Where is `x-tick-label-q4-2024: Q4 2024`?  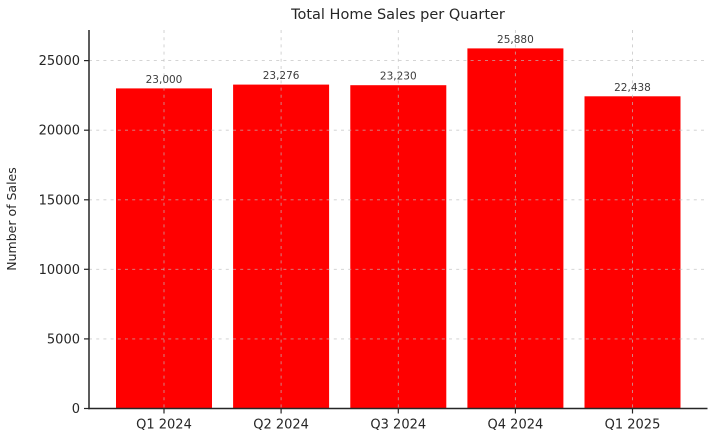
x-tick-label-q4-2024: Q4 2024 is located at coordinates (516, 425).